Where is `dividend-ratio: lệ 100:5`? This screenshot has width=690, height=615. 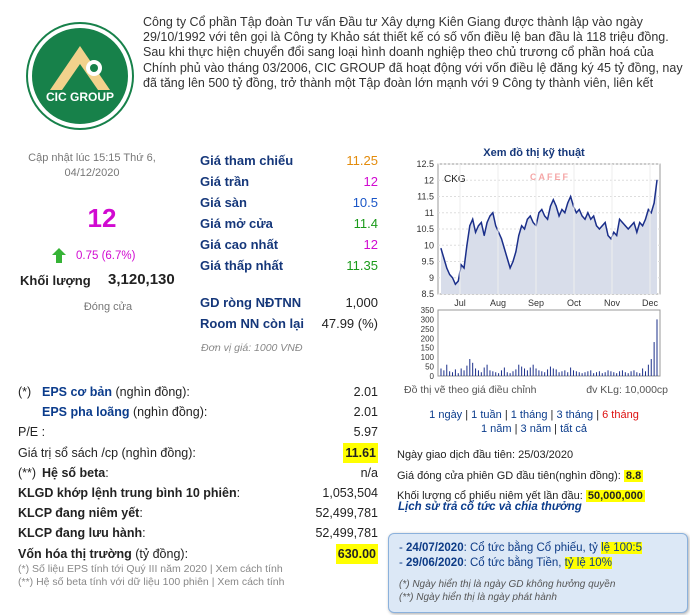 dividend-ratio: lệ 100:5 is located at coordinates (621, 548).